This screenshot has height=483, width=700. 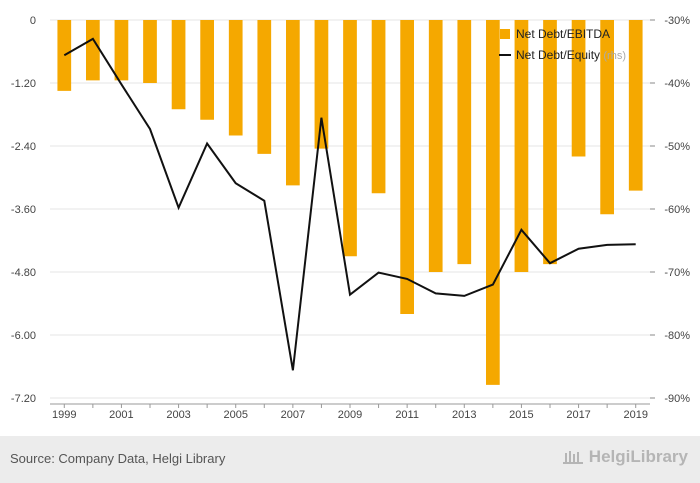 I want to click on x-axis-tick-label: 2003, so click(x=178, y=415).